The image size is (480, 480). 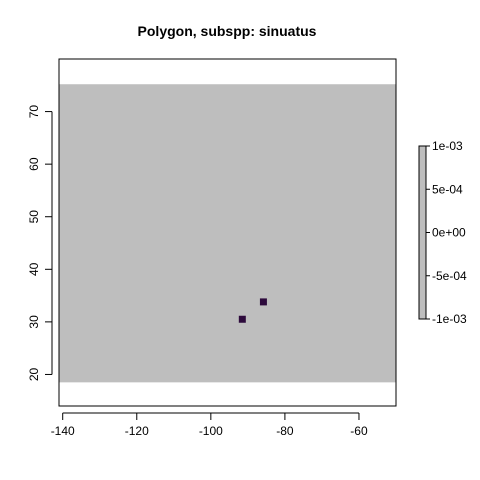 What do you see at coordinates (34, 269) in the screenshot?
I see `y-tick-label: 40` at bounding box center [34, 269].